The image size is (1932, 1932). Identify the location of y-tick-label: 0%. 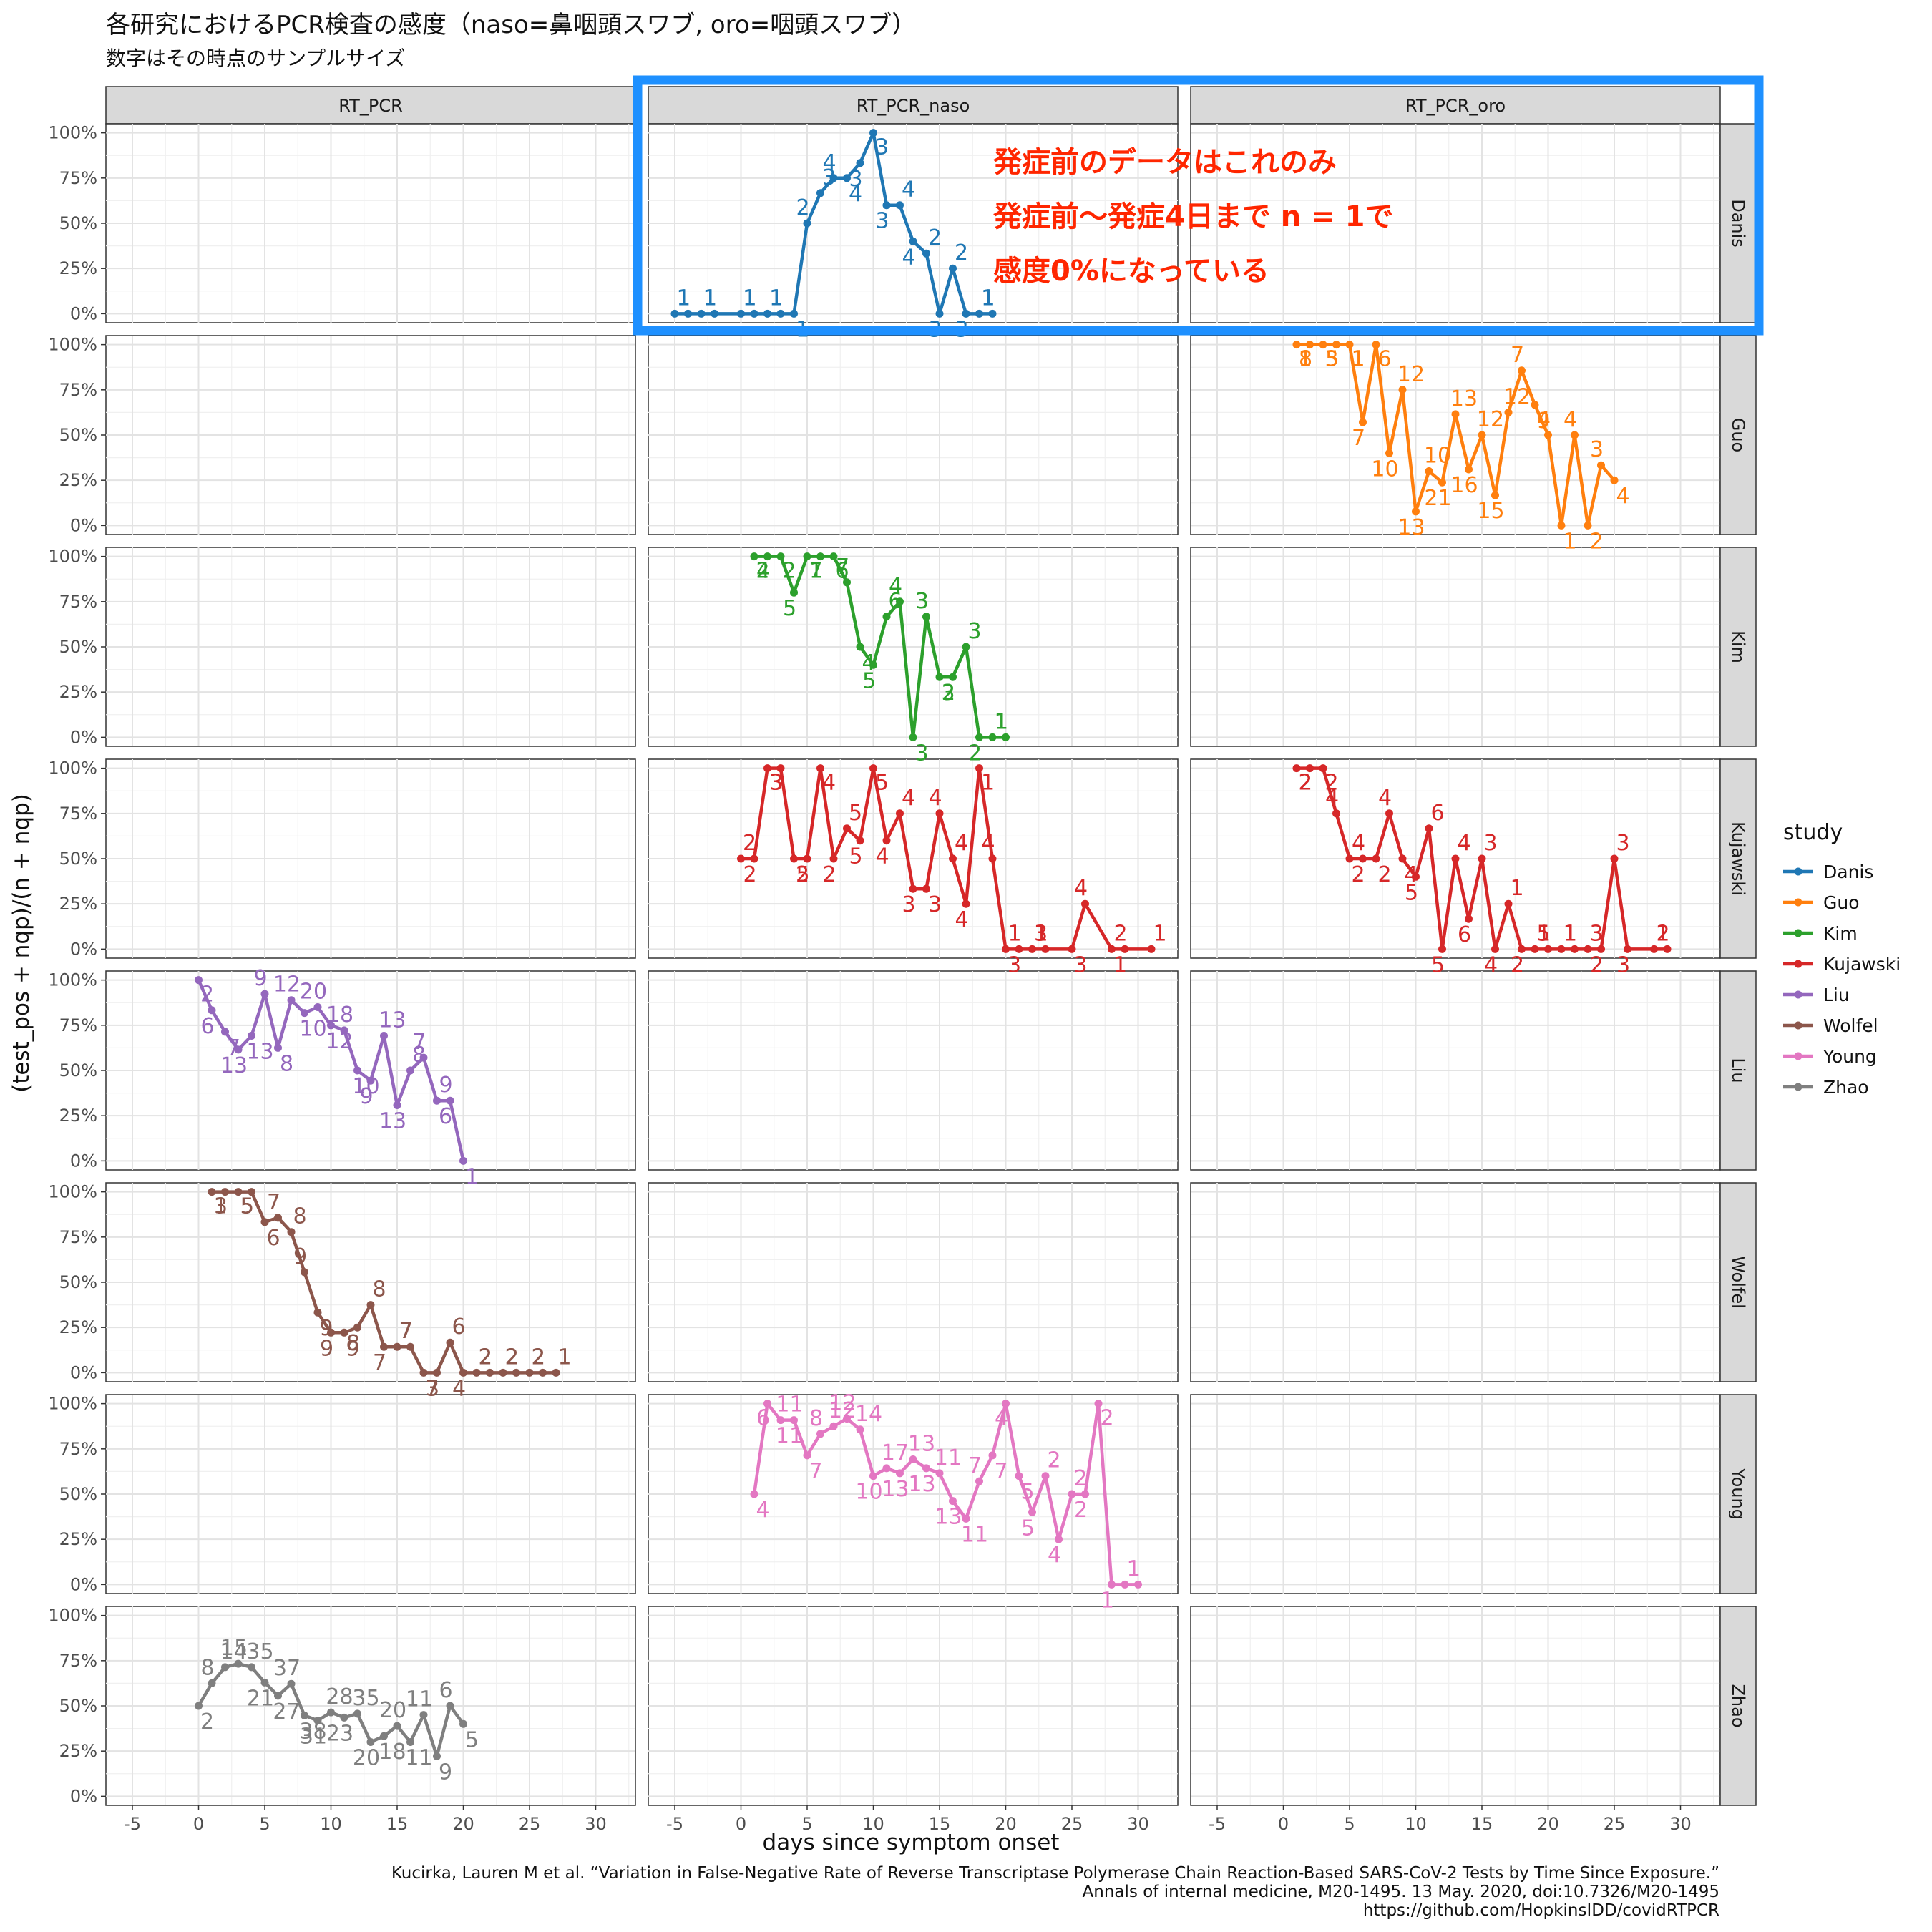
(83, 1161).